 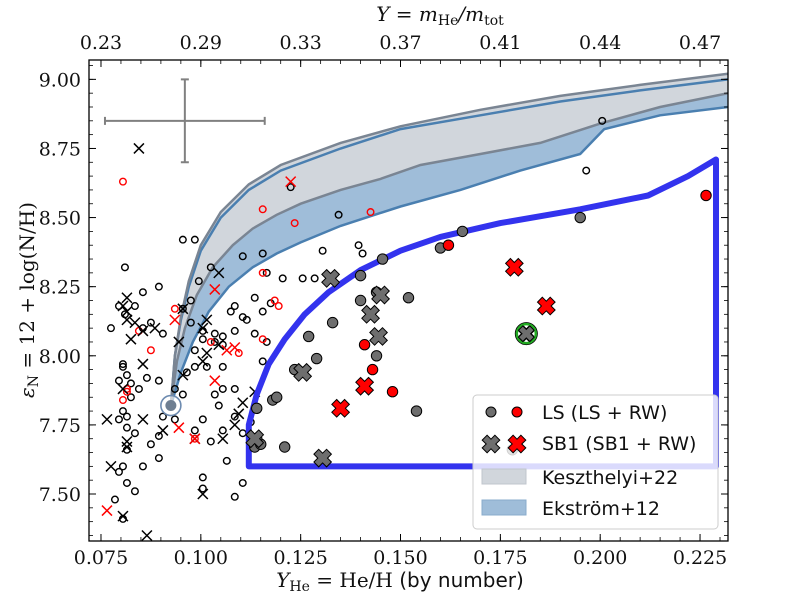 What do you see at coordinates (27, 288) in the screenshot?
I see `y-axis-label-rest: = 12 + log(N/H)` at bounding box center [27, 288].